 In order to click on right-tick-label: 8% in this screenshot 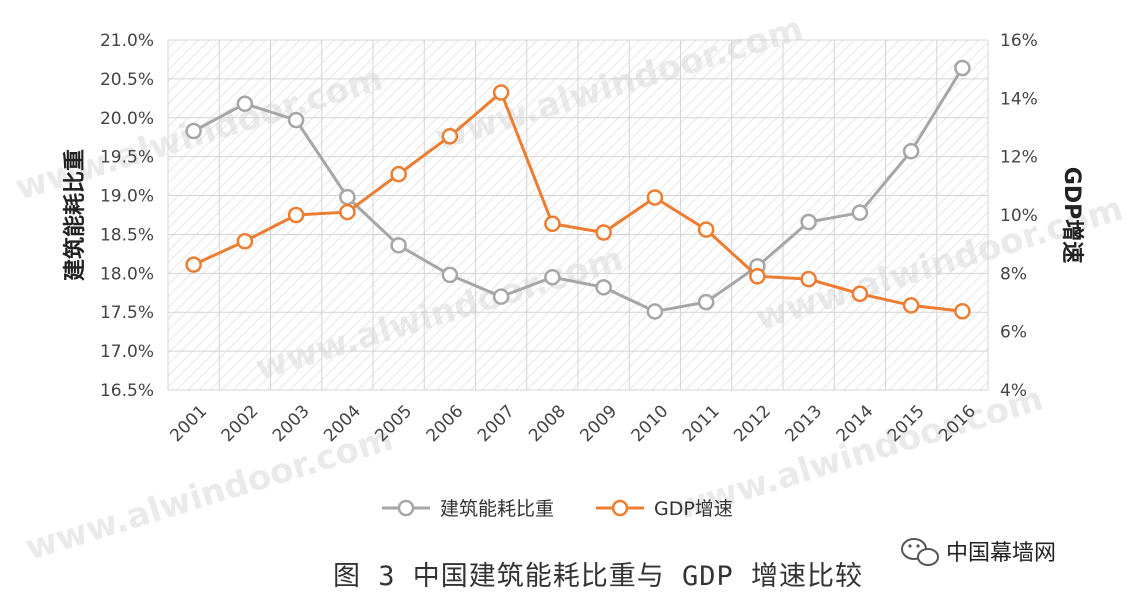, I will do `click(1013, 274)`.